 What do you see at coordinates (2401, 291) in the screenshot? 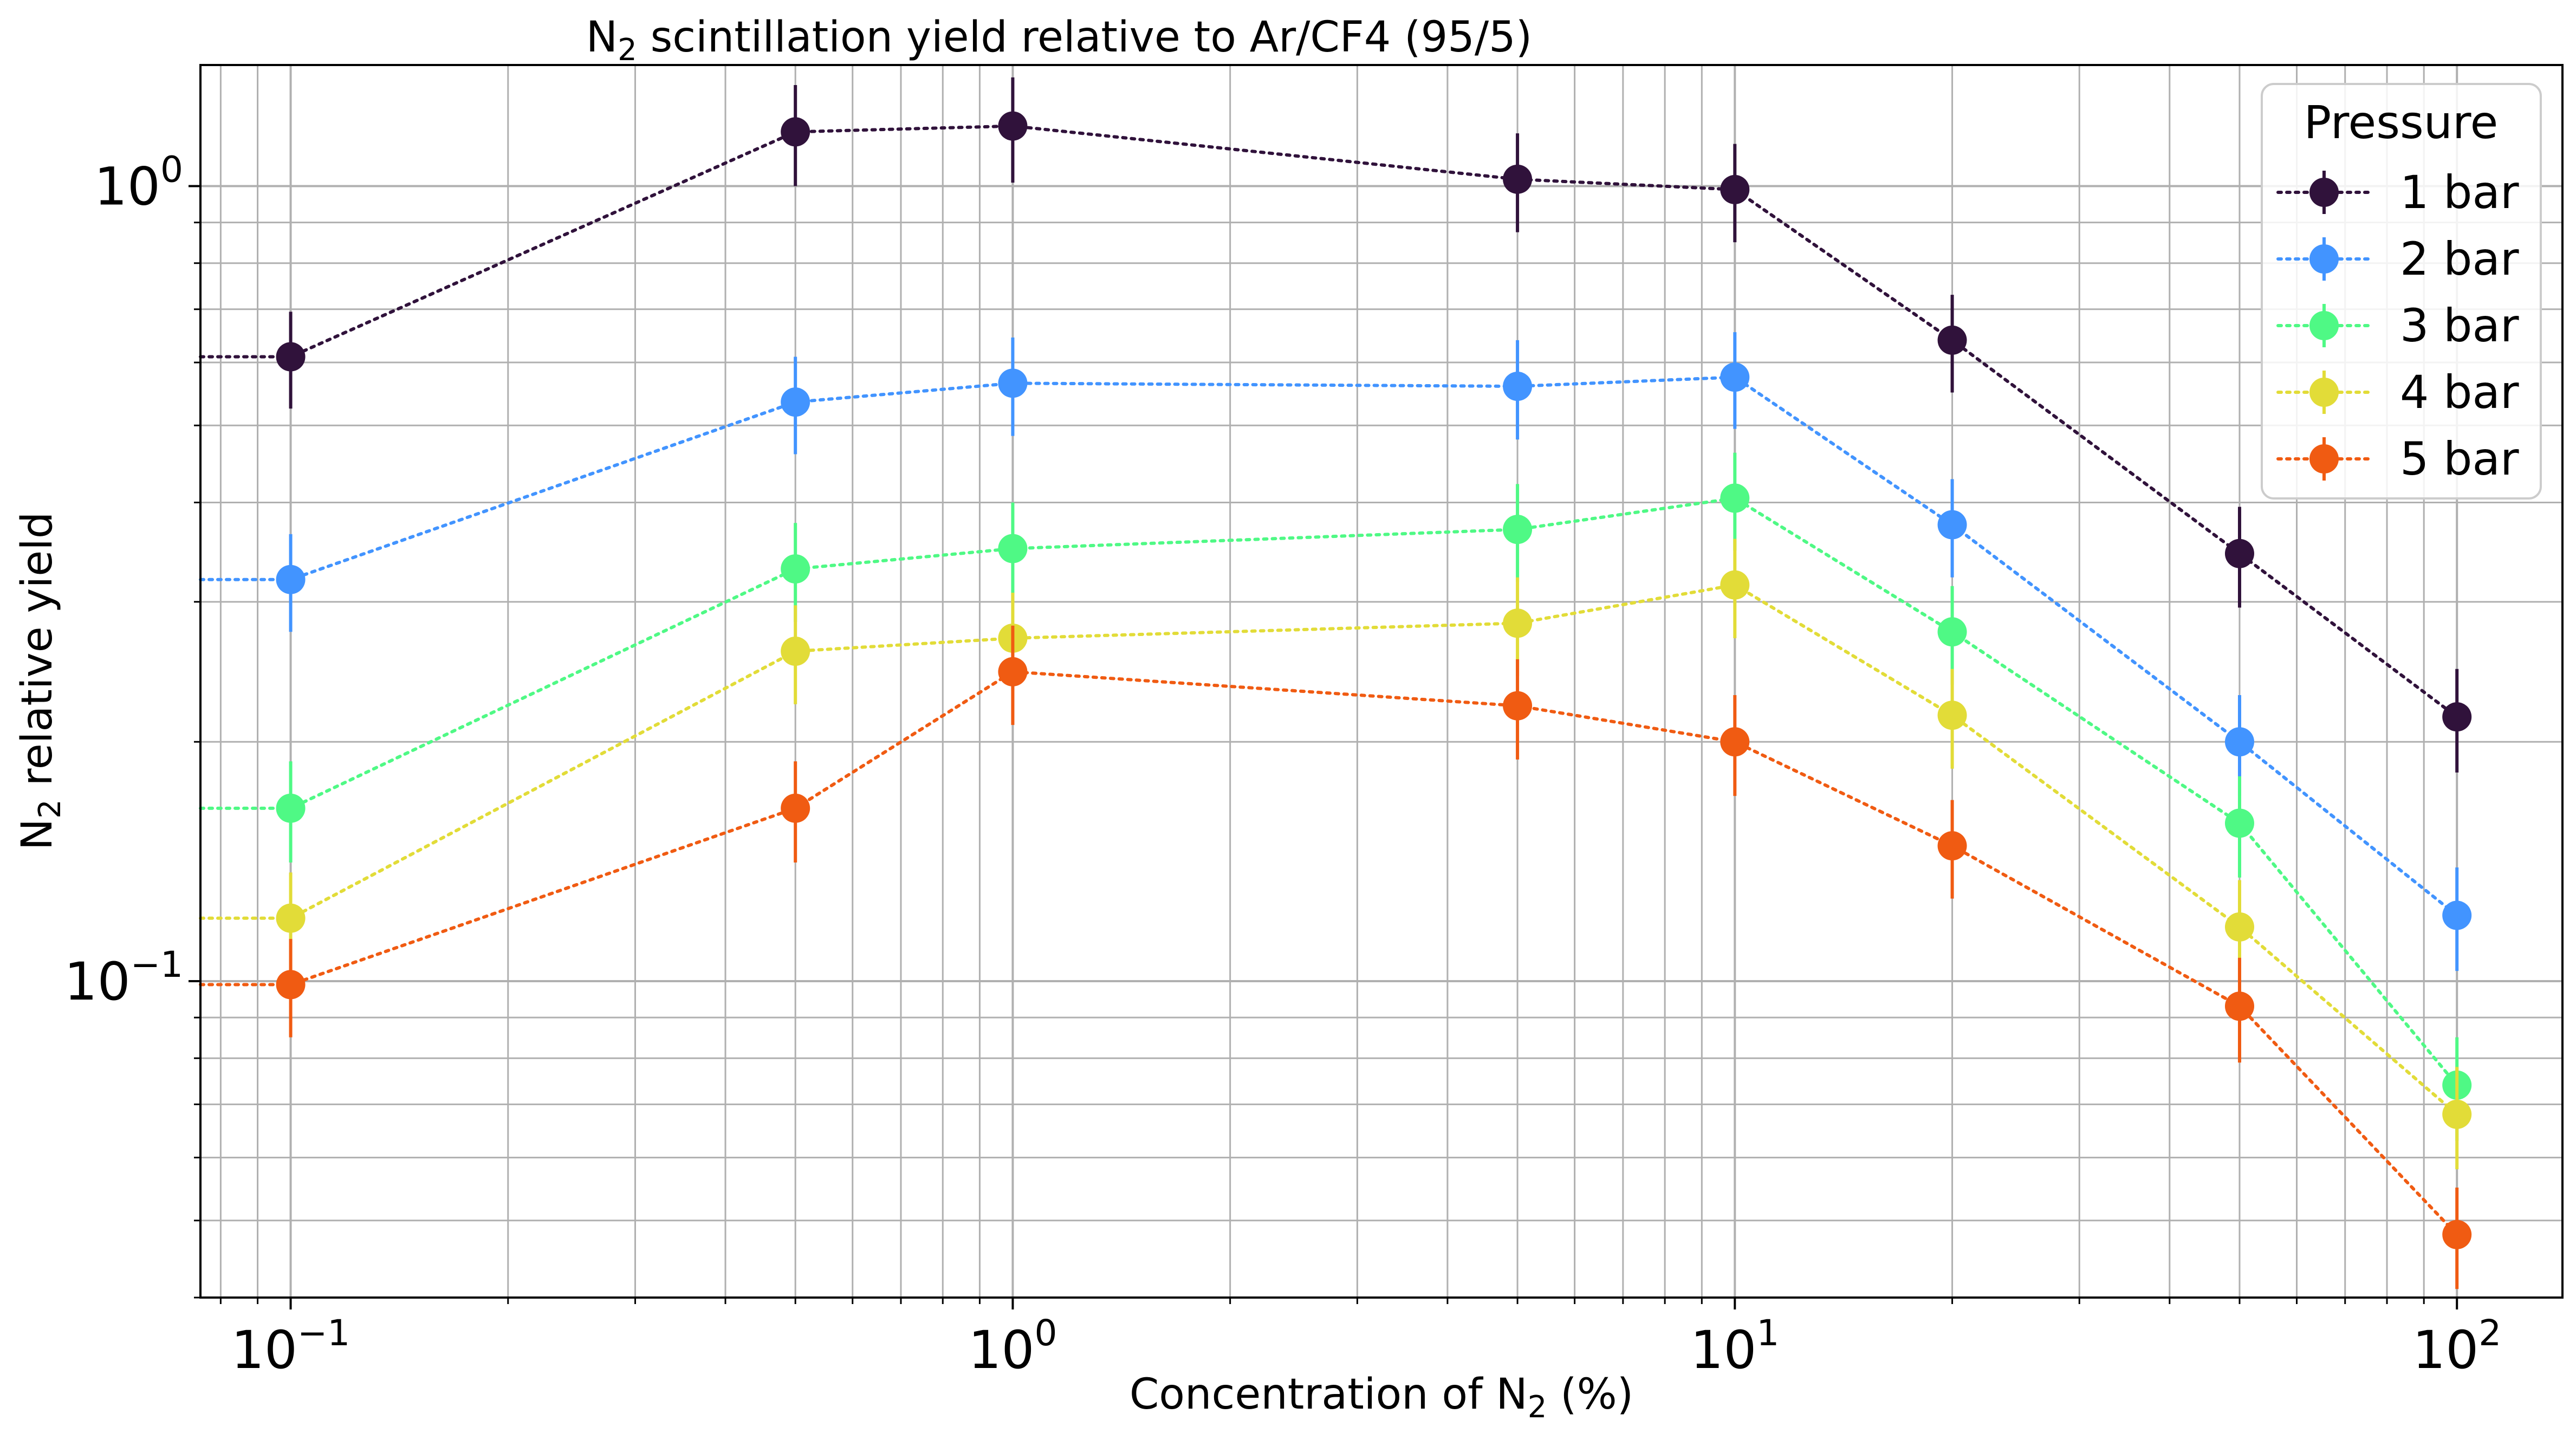
I see `legend: Pressure 1 bar 2 bar 3 bar 4 bar 5 bar` at bounding box center [2401, 291].